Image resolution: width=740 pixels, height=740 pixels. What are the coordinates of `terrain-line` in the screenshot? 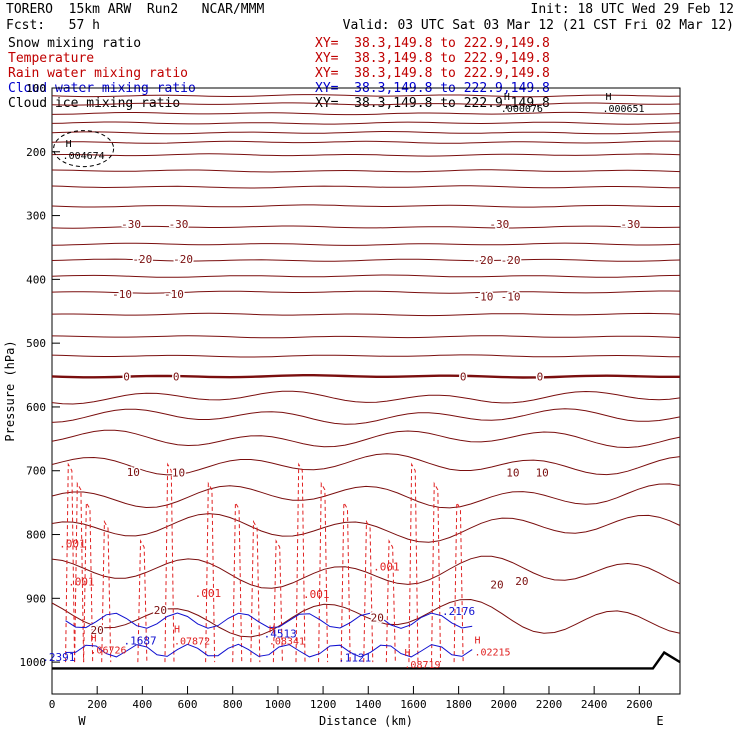 It's located at (366, 660).